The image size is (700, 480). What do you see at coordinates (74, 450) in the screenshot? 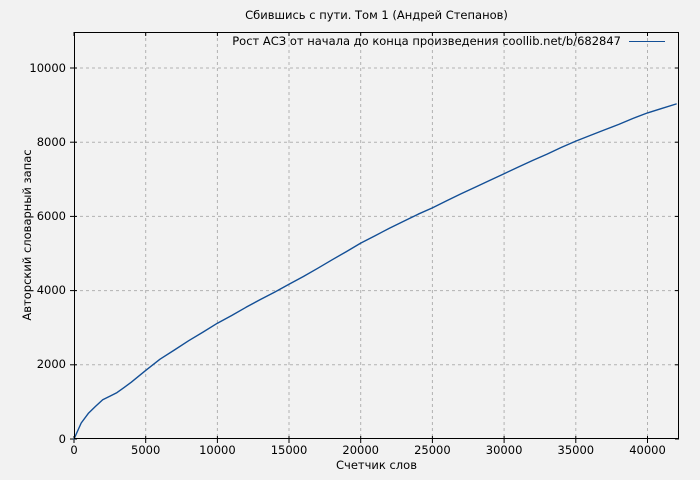
I see `x-tick-label: 0` at bounding box center [74, 450].